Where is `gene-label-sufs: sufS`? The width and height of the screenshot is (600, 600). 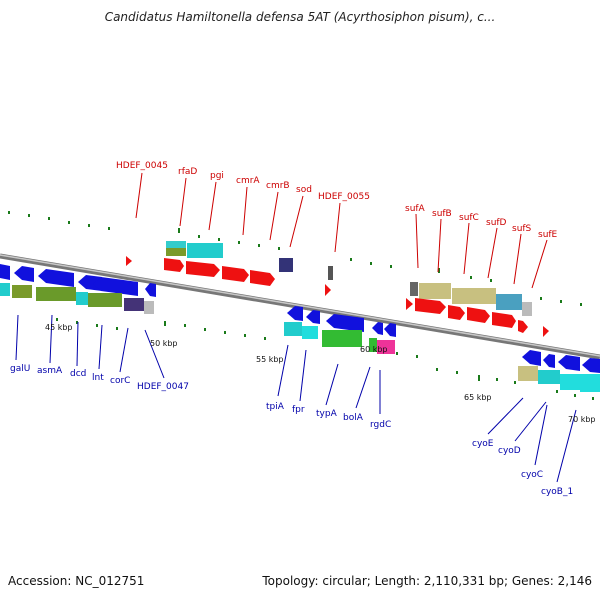
gene-label-sufs: sufS is located at coordinates (522, 229).